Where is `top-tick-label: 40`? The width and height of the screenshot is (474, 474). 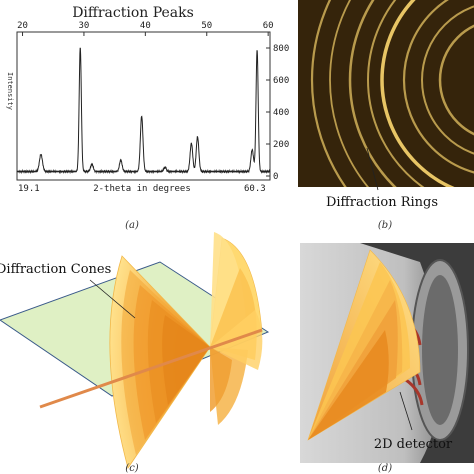 top-tick-label: 40 is located at coordinates (145, 26).